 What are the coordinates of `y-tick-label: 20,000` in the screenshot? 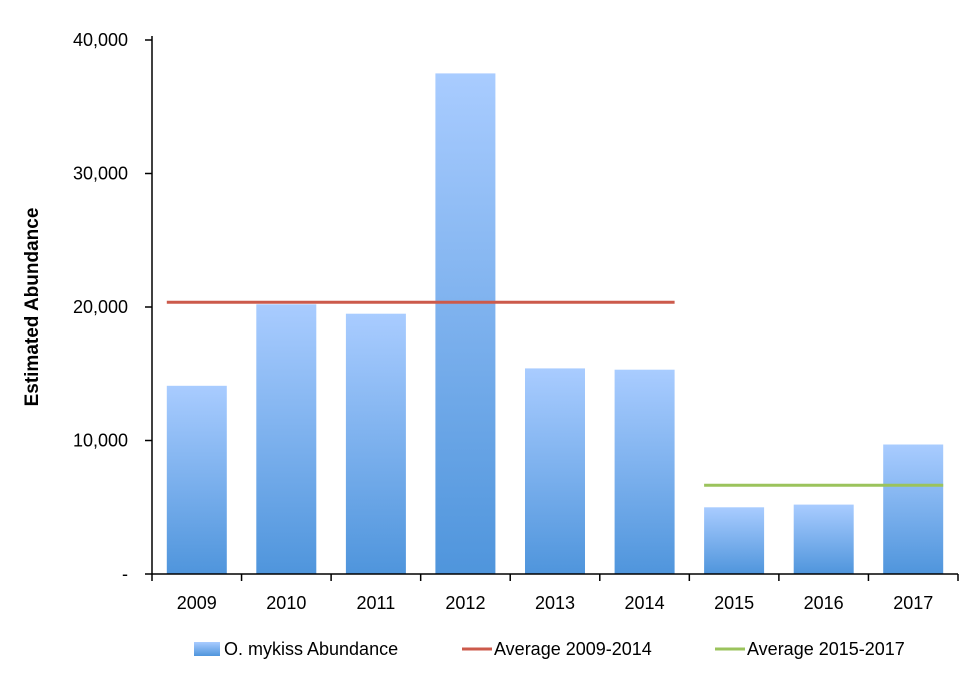 It's located at (100, 307).